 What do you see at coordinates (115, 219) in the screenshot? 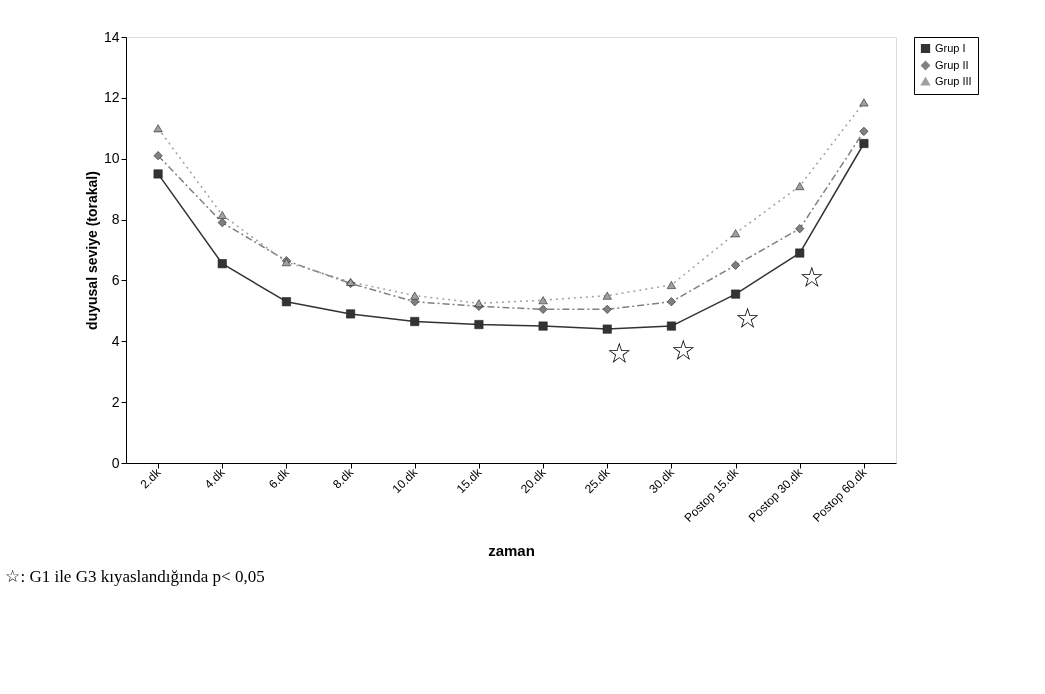
I see `y-tick-label: 8` at bounding box center [115, 219].